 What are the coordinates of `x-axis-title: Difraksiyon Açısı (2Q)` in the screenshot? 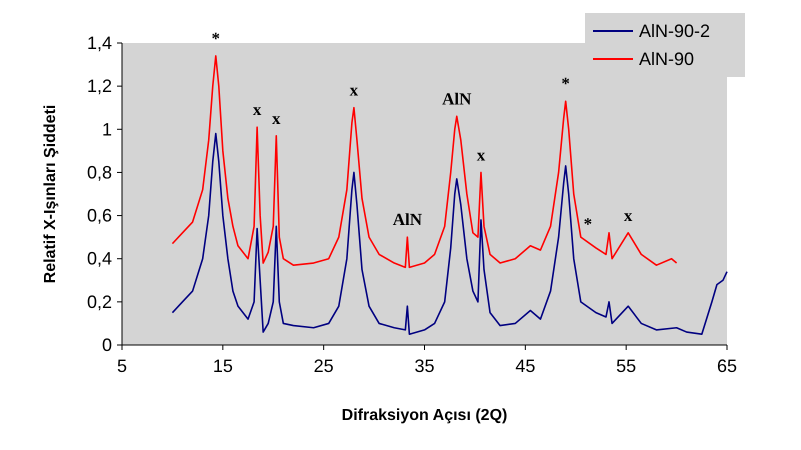 It's located at (425, 415).